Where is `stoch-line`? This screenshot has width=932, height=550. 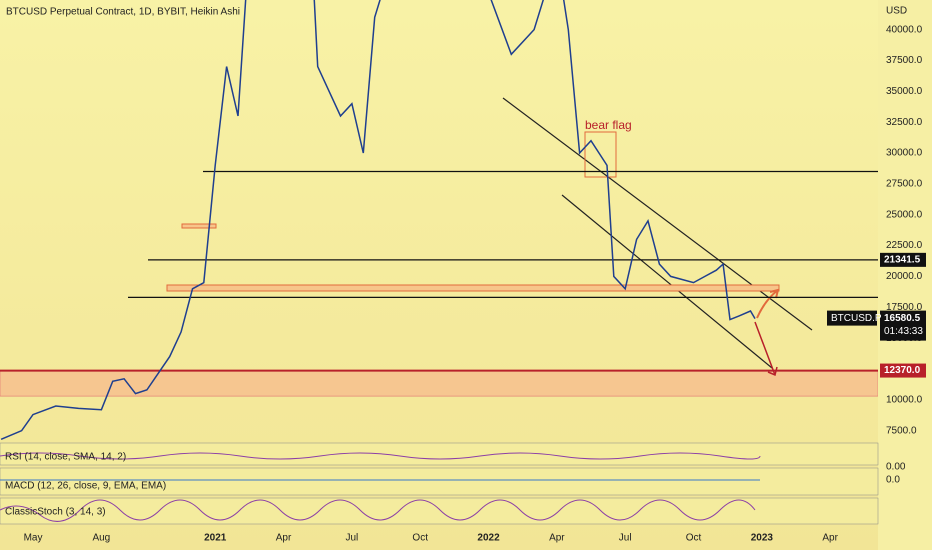
stoch-line is located at coordinates (378, 510).